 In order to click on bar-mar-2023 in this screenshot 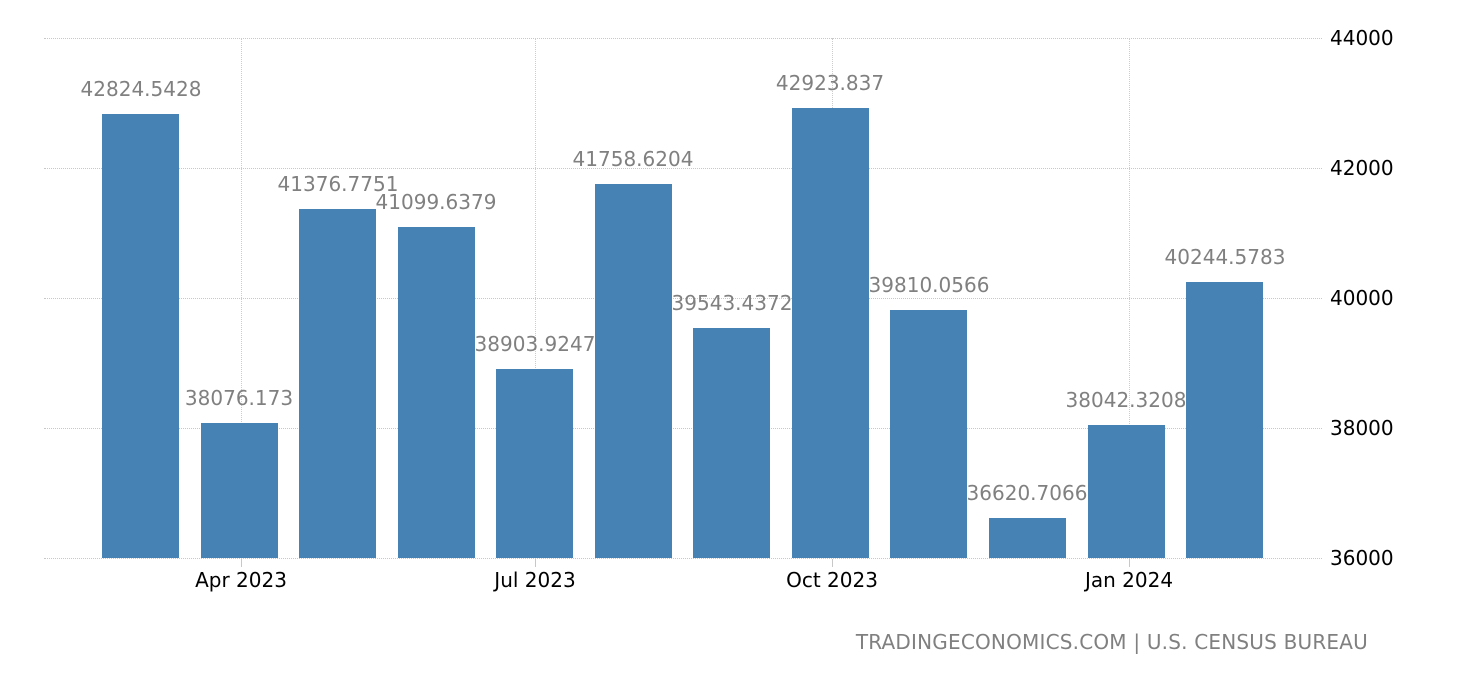, I will do `click(140, 336)`.